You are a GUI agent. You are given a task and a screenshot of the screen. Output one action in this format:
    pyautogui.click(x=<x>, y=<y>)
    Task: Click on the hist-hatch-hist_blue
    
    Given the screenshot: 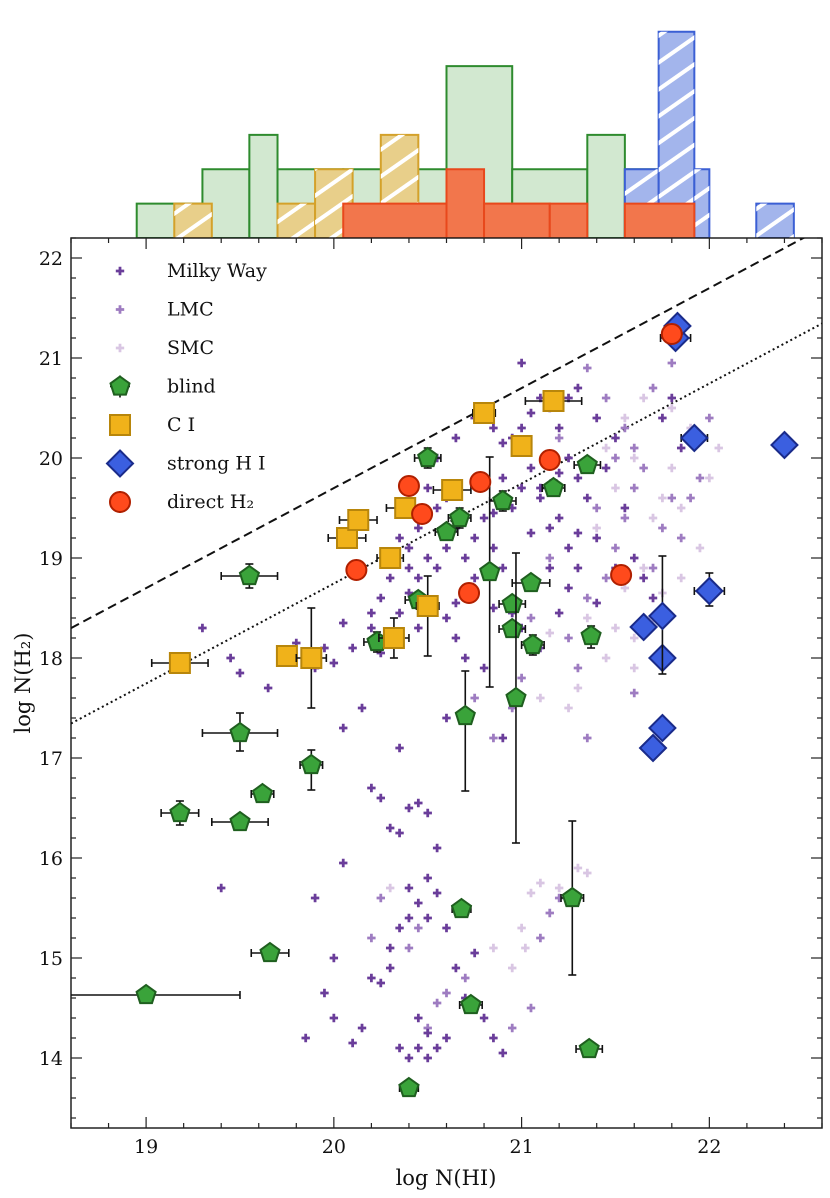 What is the action you would take?
    pyautogui.click(x=775, y=220)
    